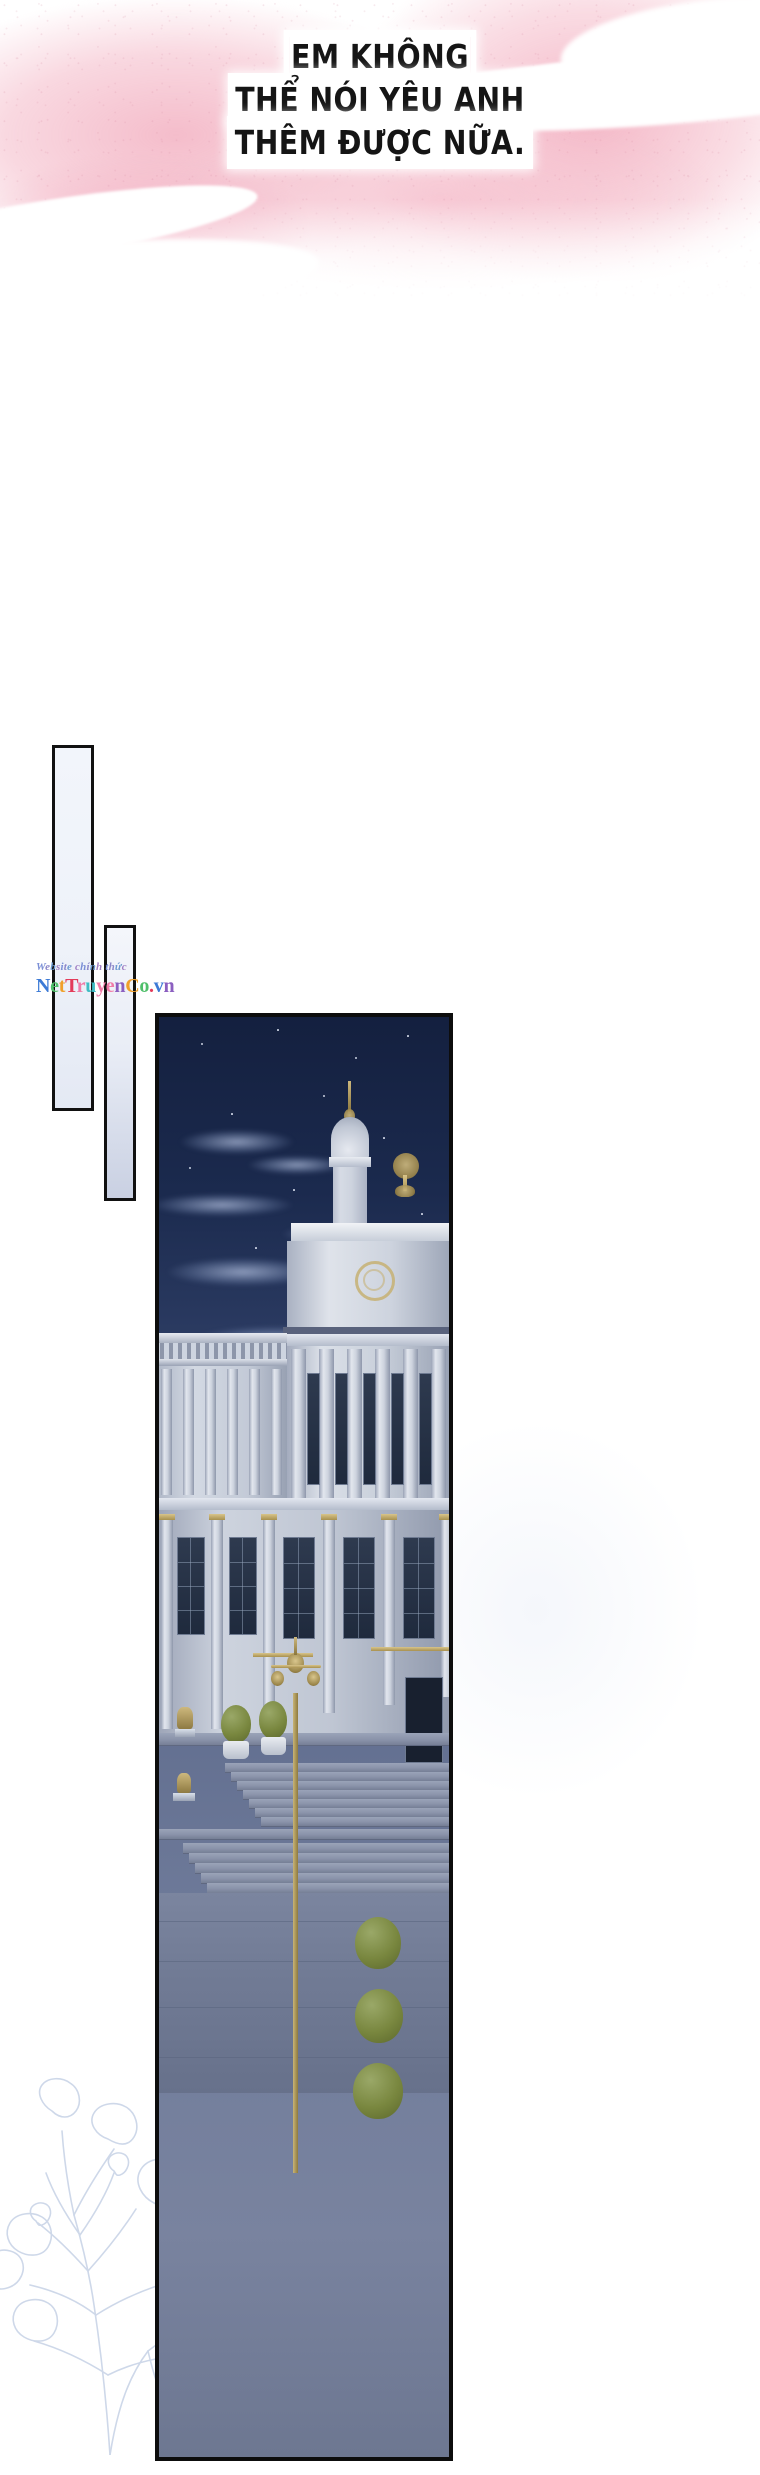  I want to click on wreath-inner, so click(374, 1280).